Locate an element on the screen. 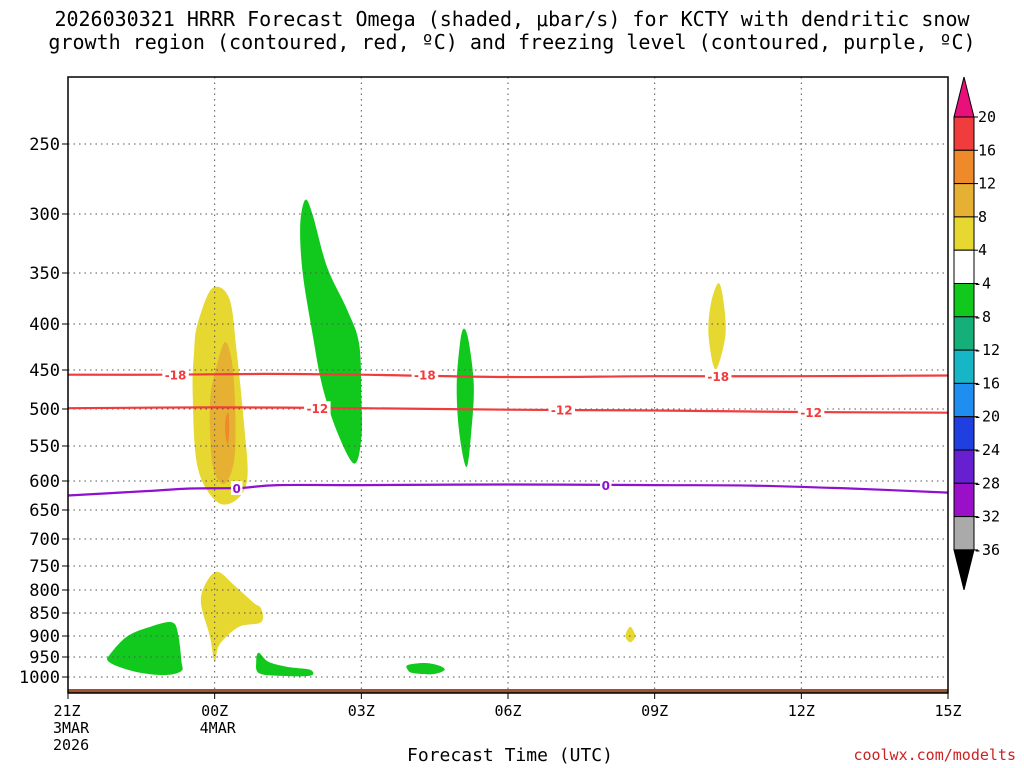 The height and width of the screenshot is (768, 1024). x-tick-label: 15Z is located at coordinates (947, 711).